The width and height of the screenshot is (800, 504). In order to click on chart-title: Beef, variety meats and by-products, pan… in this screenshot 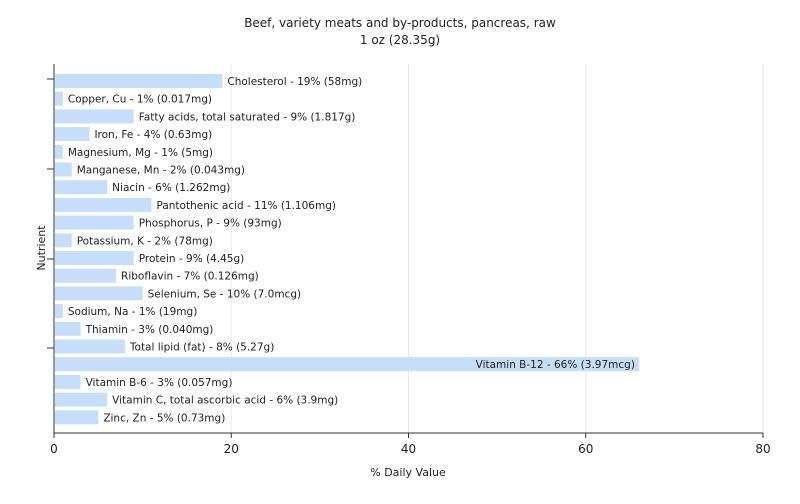, I will do `click(400, 23)`.